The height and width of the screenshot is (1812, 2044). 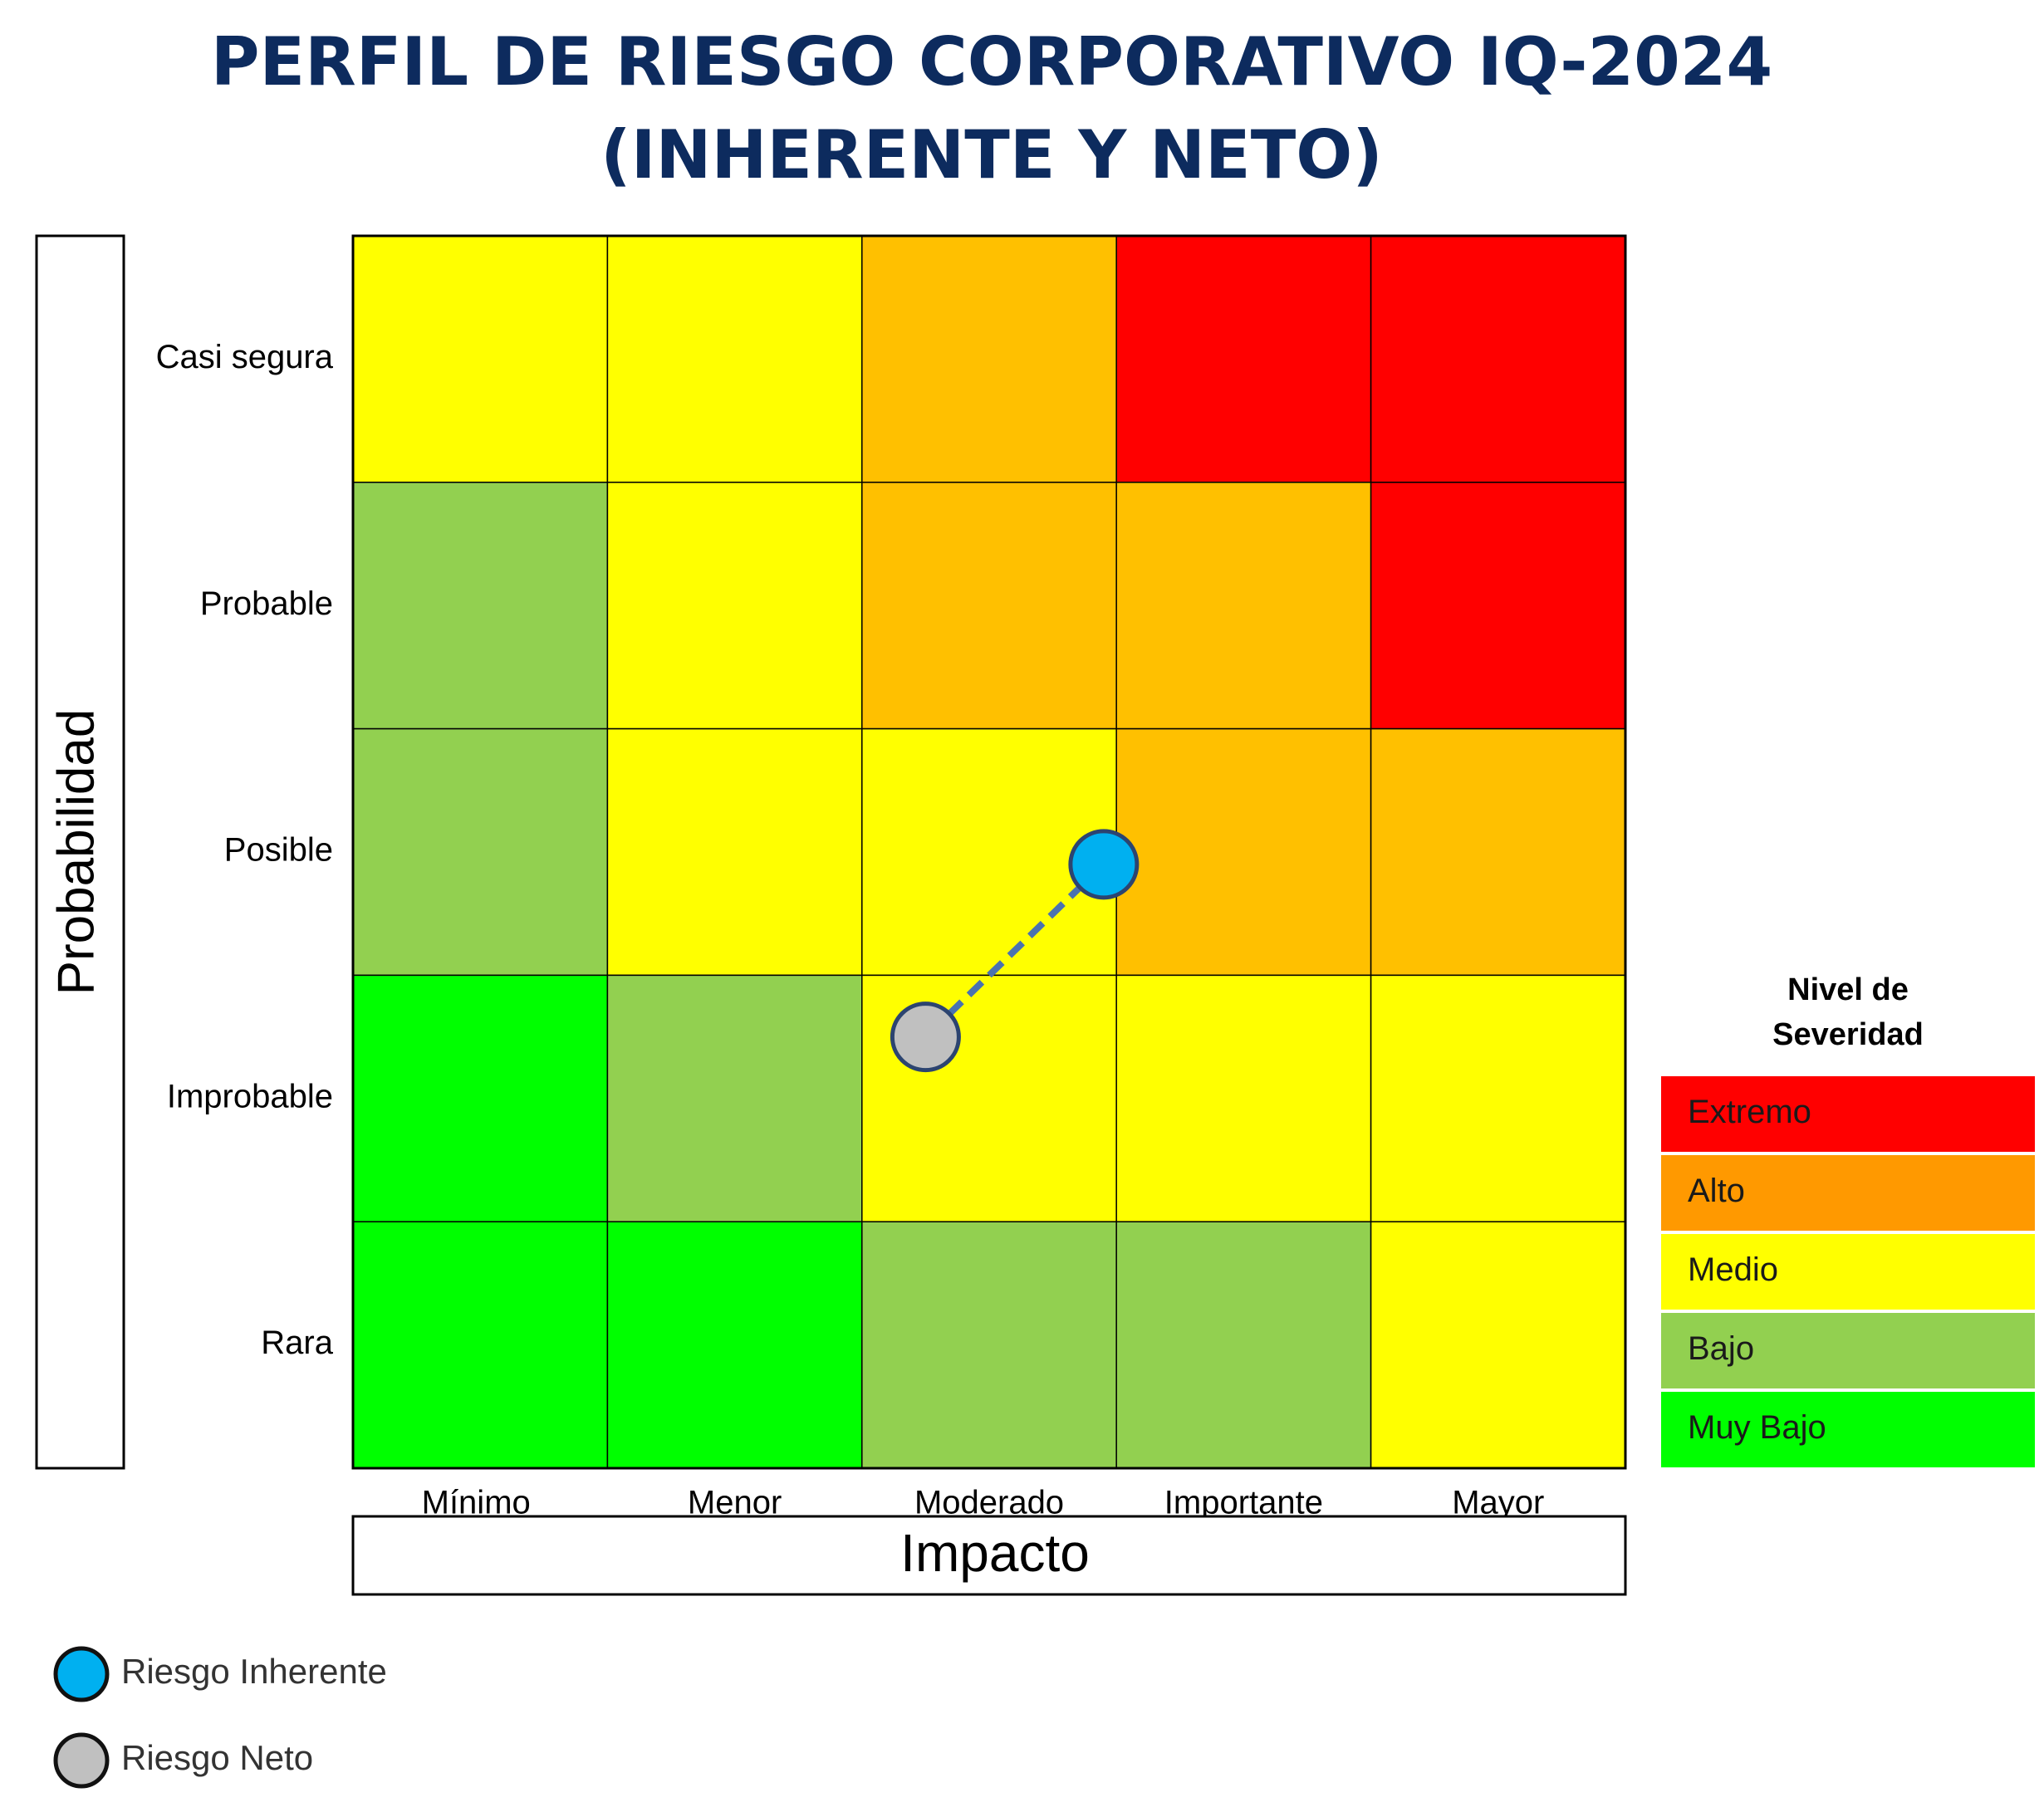 I want to click on x-tick-label: Mayor, so click(x=1498, y=1503).